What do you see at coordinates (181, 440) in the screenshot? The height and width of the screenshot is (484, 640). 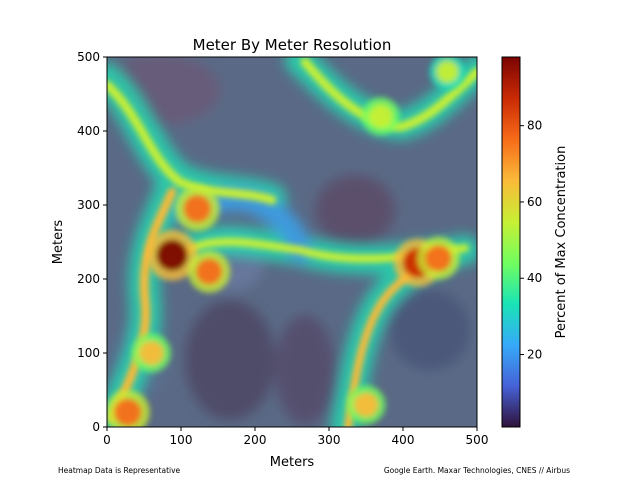 I see `x-tick-label: 100` at bounding box center [181, 440].